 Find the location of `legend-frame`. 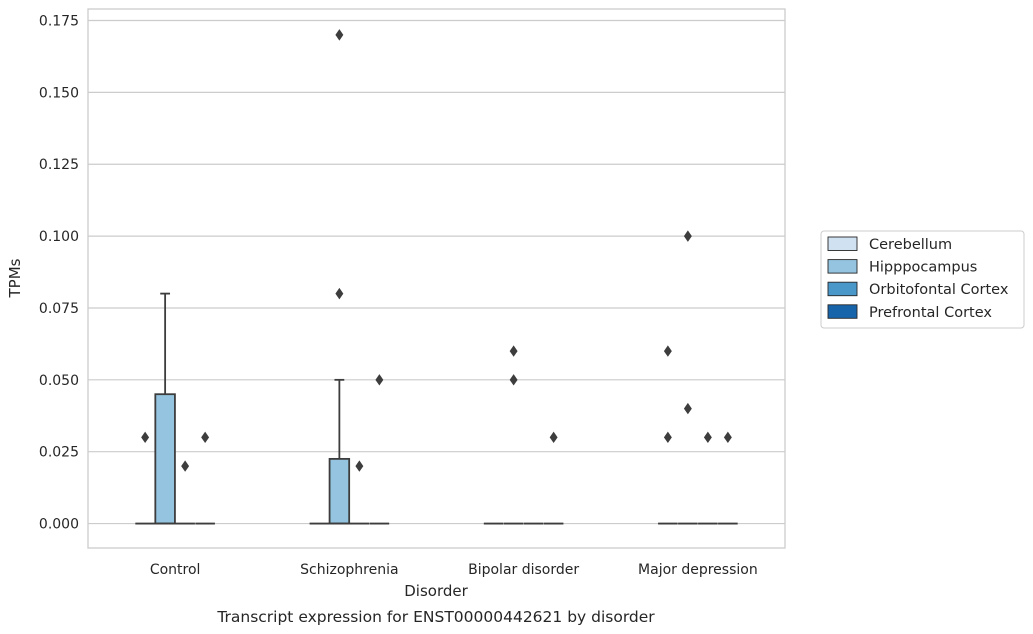

legend-frame is located at coordinates (922, 279).